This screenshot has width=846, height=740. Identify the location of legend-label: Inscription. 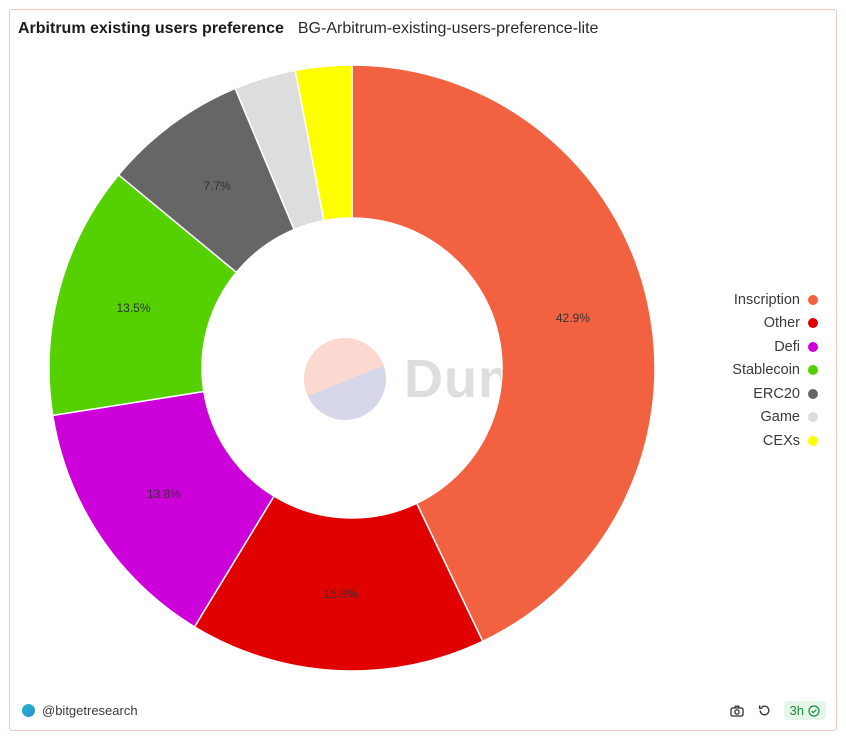
(766, 299).